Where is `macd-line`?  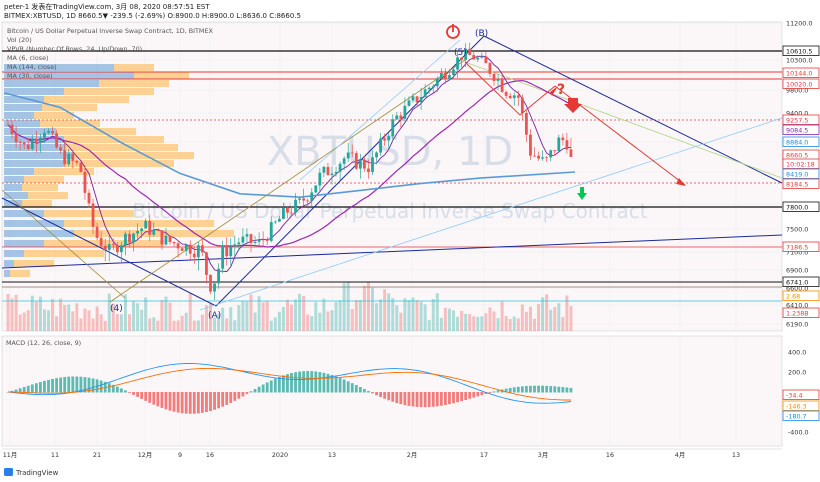 macd-line is located at coordinates (289, 383).